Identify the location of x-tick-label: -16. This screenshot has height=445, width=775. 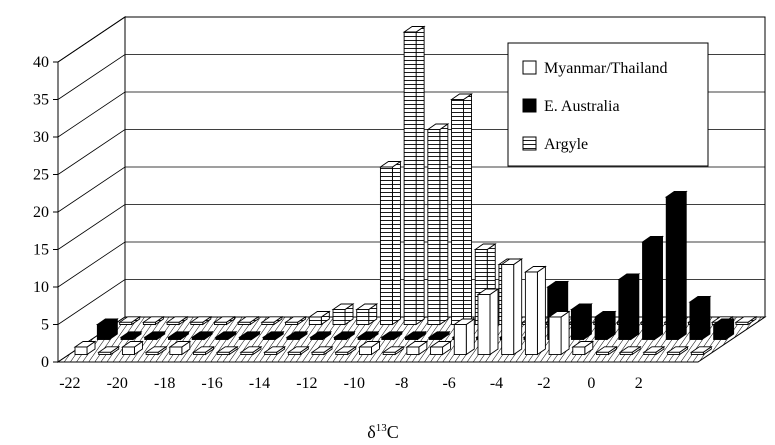
(211, 383).